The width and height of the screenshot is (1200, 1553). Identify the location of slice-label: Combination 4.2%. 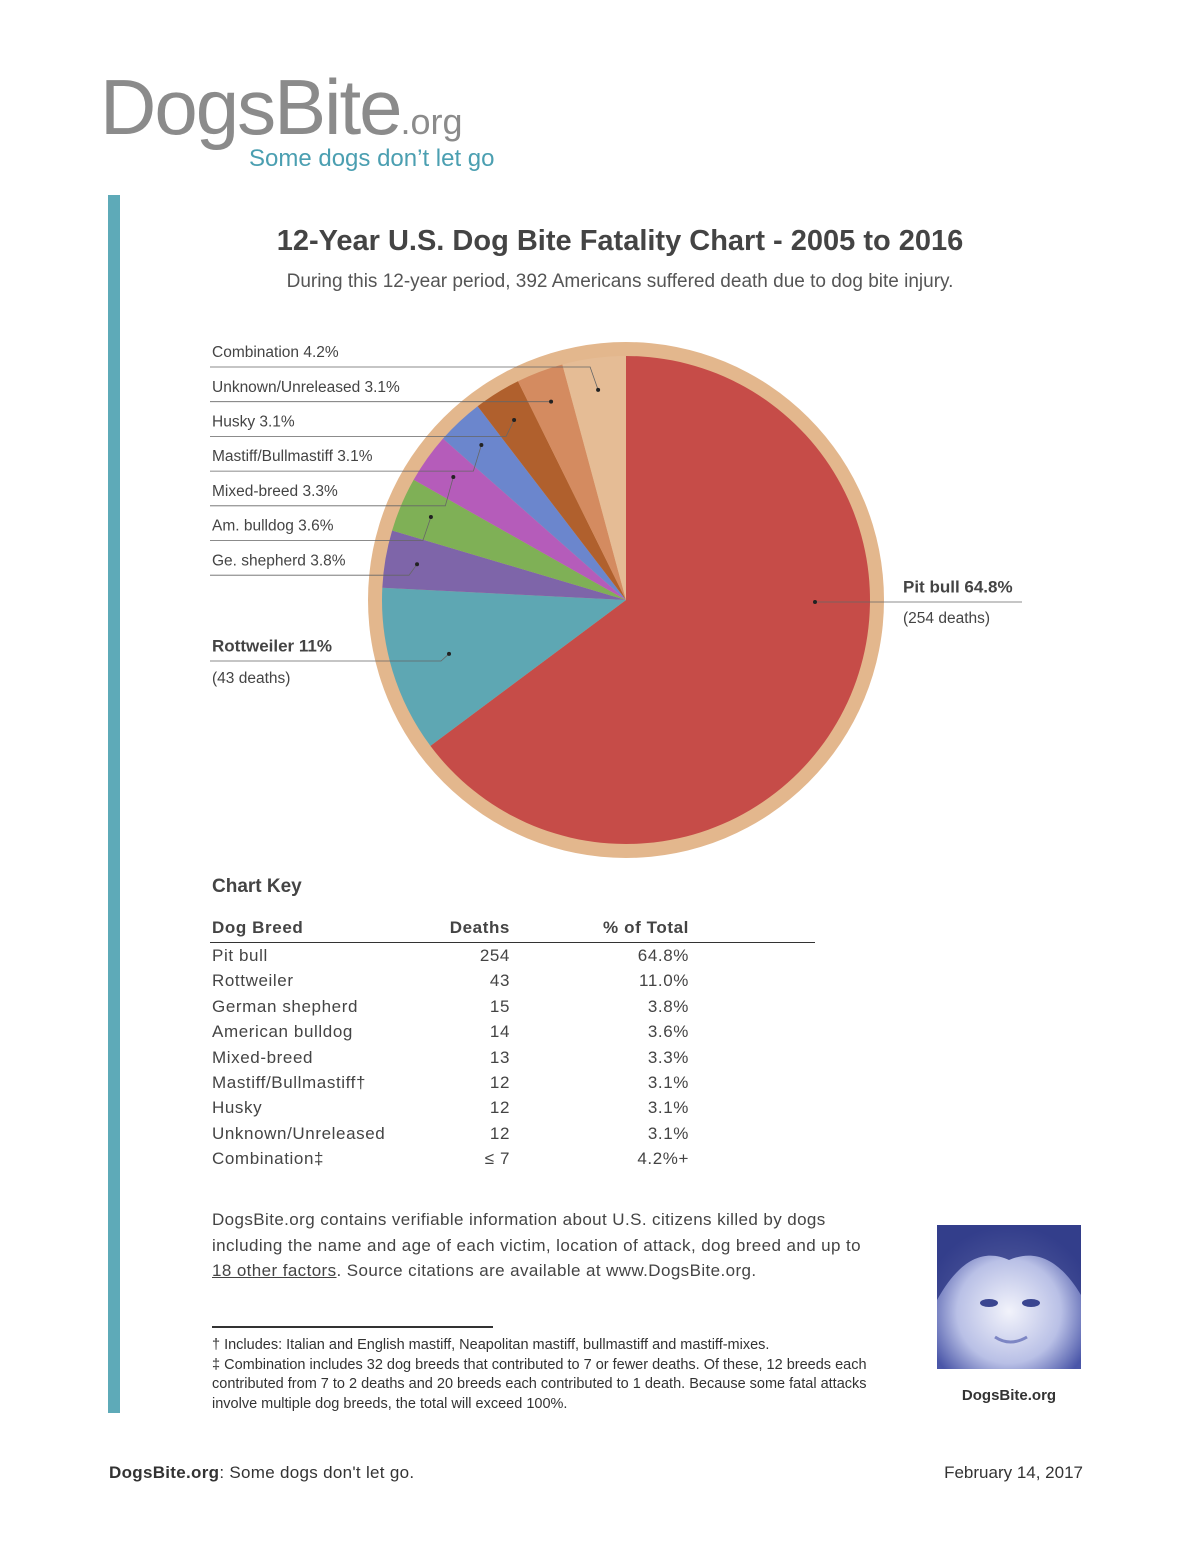
(275, 352).